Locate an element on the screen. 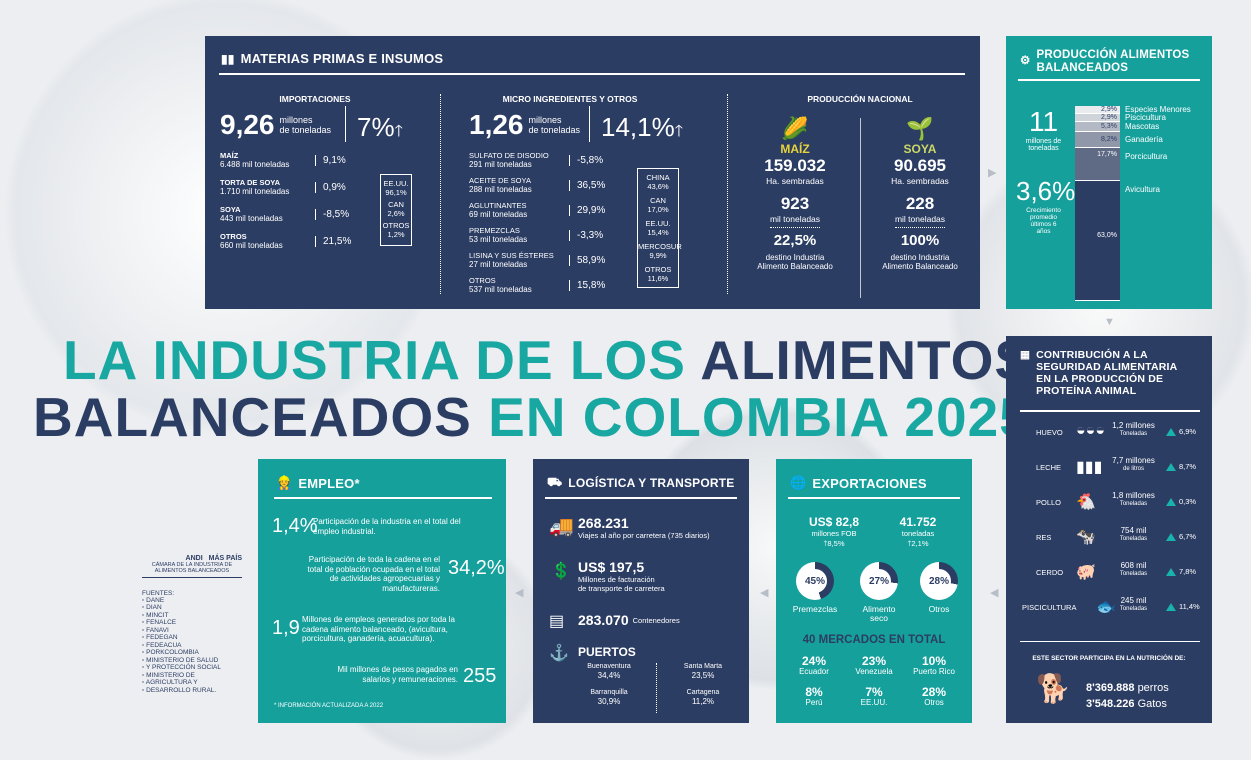 This screenshot has height=760, width=1251. contrib-row-v1: 754 mil is located at coordinates (1133, 530).